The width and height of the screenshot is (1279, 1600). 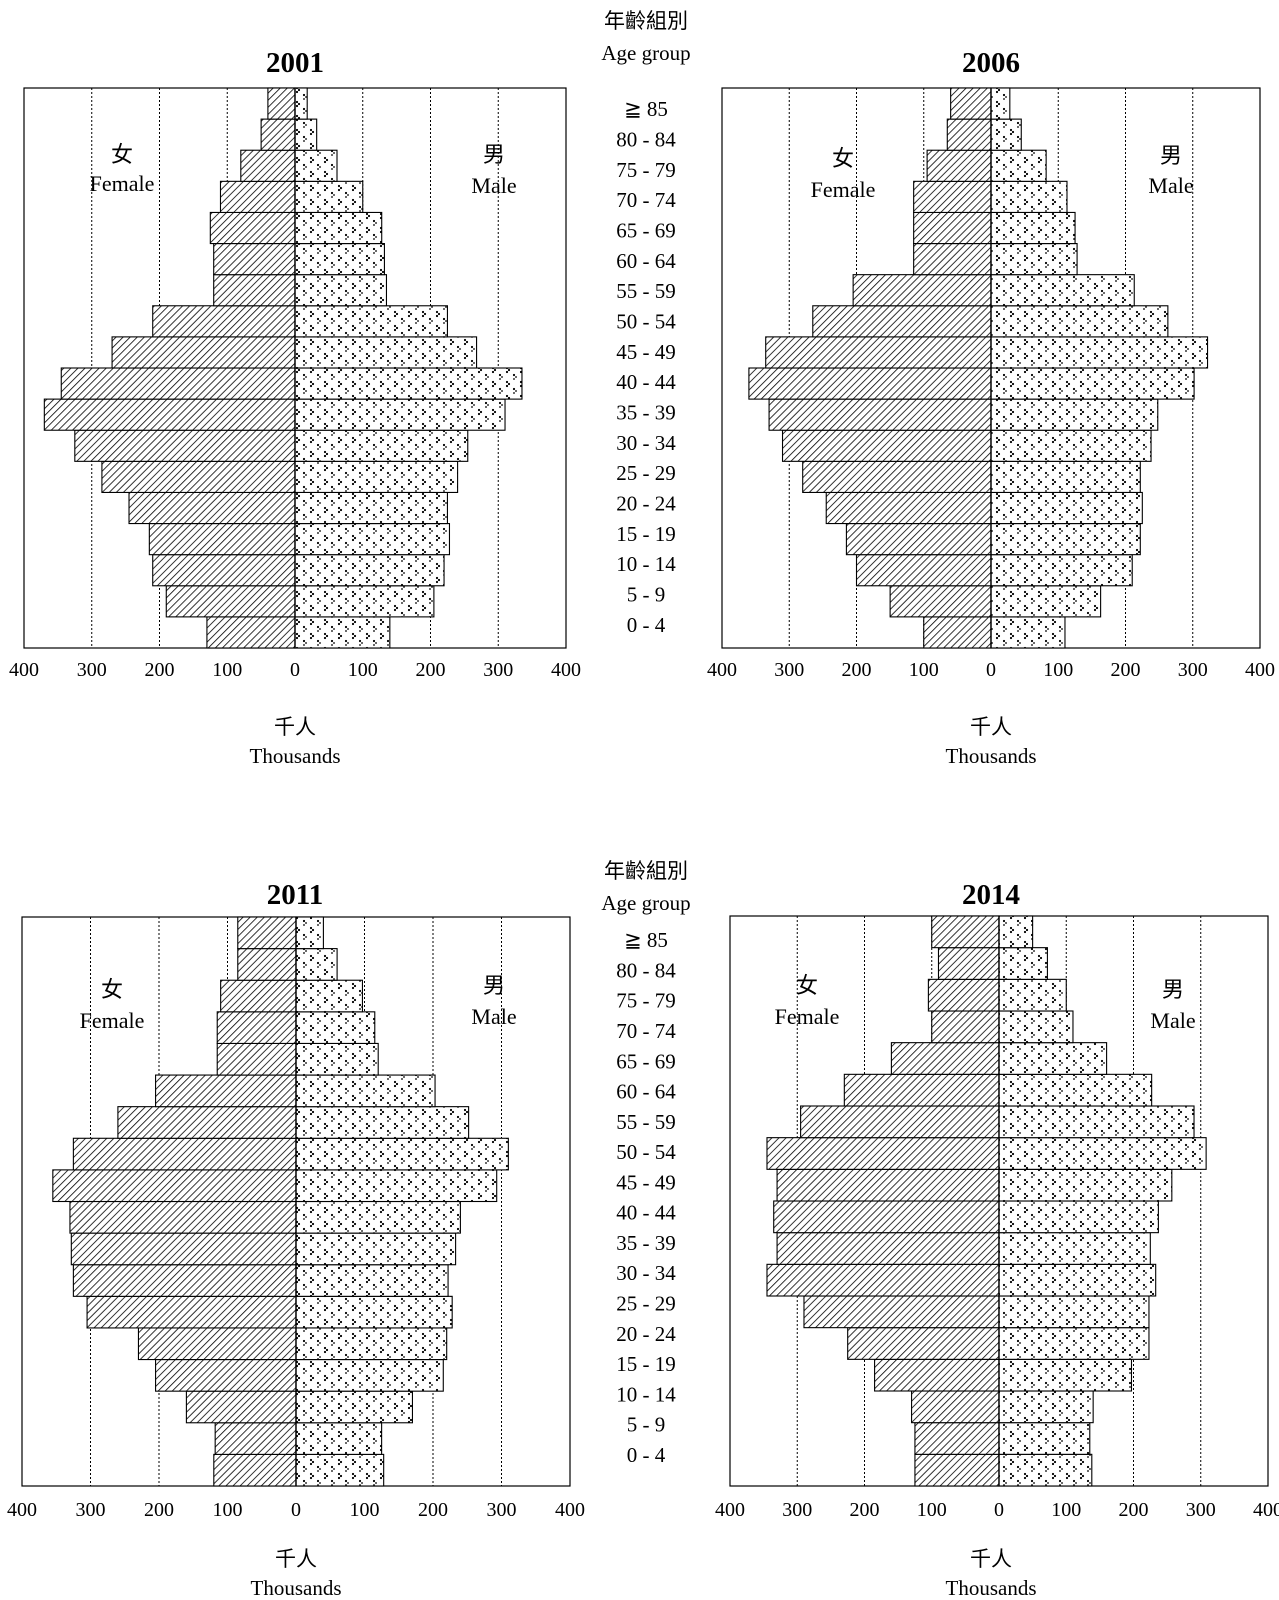 I want to click on unit-label-en: Thousands, so click(x=991, y=756).